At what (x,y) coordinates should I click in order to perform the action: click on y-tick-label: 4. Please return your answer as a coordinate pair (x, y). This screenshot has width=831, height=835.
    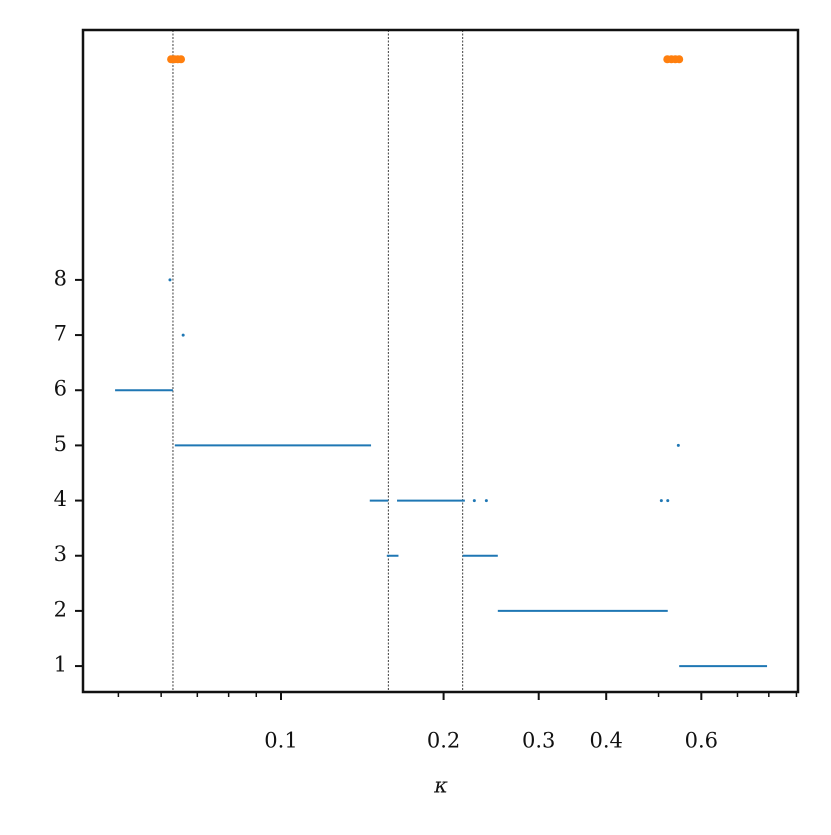
    Looking at the image, I should click on (60, 499).